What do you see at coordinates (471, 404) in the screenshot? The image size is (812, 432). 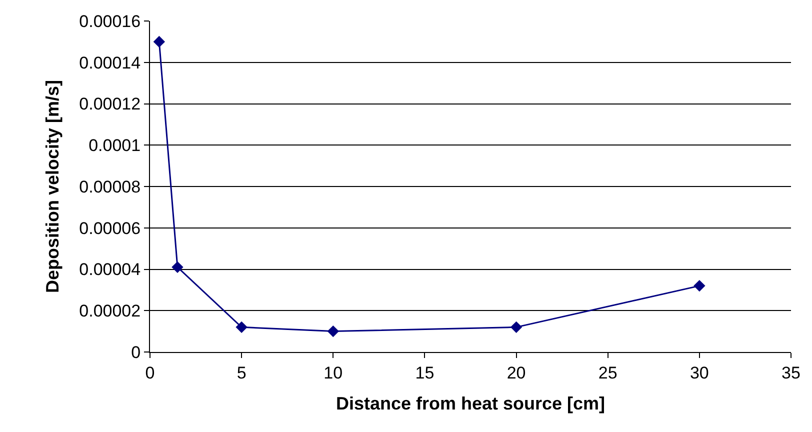 I see `x-axis-title: Distance from heat source [cm]` at bounding box center [471, 404].